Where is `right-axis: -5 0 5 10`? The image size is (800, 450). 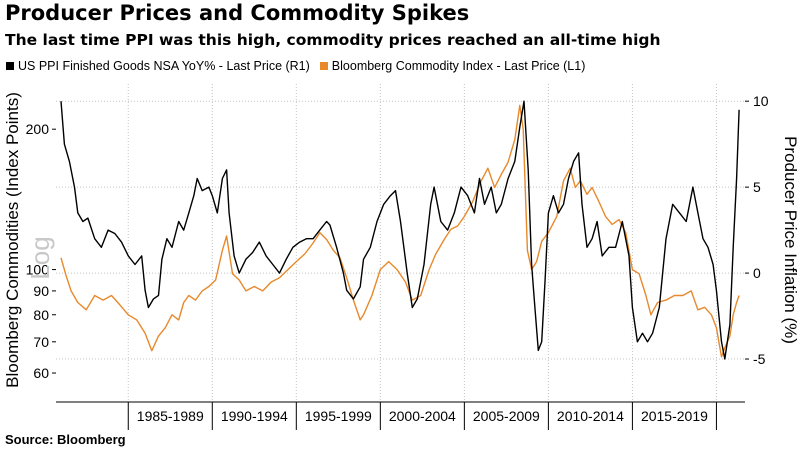 right-axis: -5 0 5 10 is located at coordinates (757, 230).